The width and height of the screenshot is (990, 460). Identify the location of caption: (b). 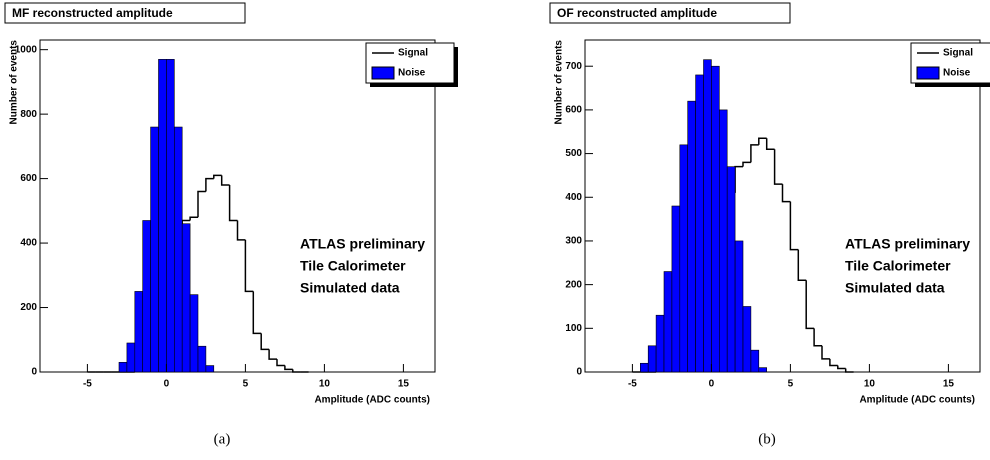
(767, 439).